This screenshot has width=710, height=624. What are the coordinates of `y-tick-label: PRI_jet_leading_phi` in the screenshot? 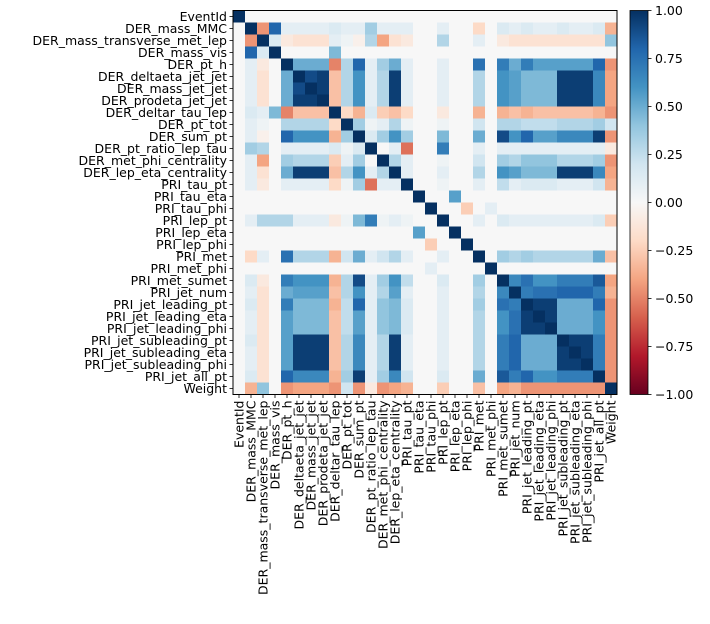 It's located at (167, 328).